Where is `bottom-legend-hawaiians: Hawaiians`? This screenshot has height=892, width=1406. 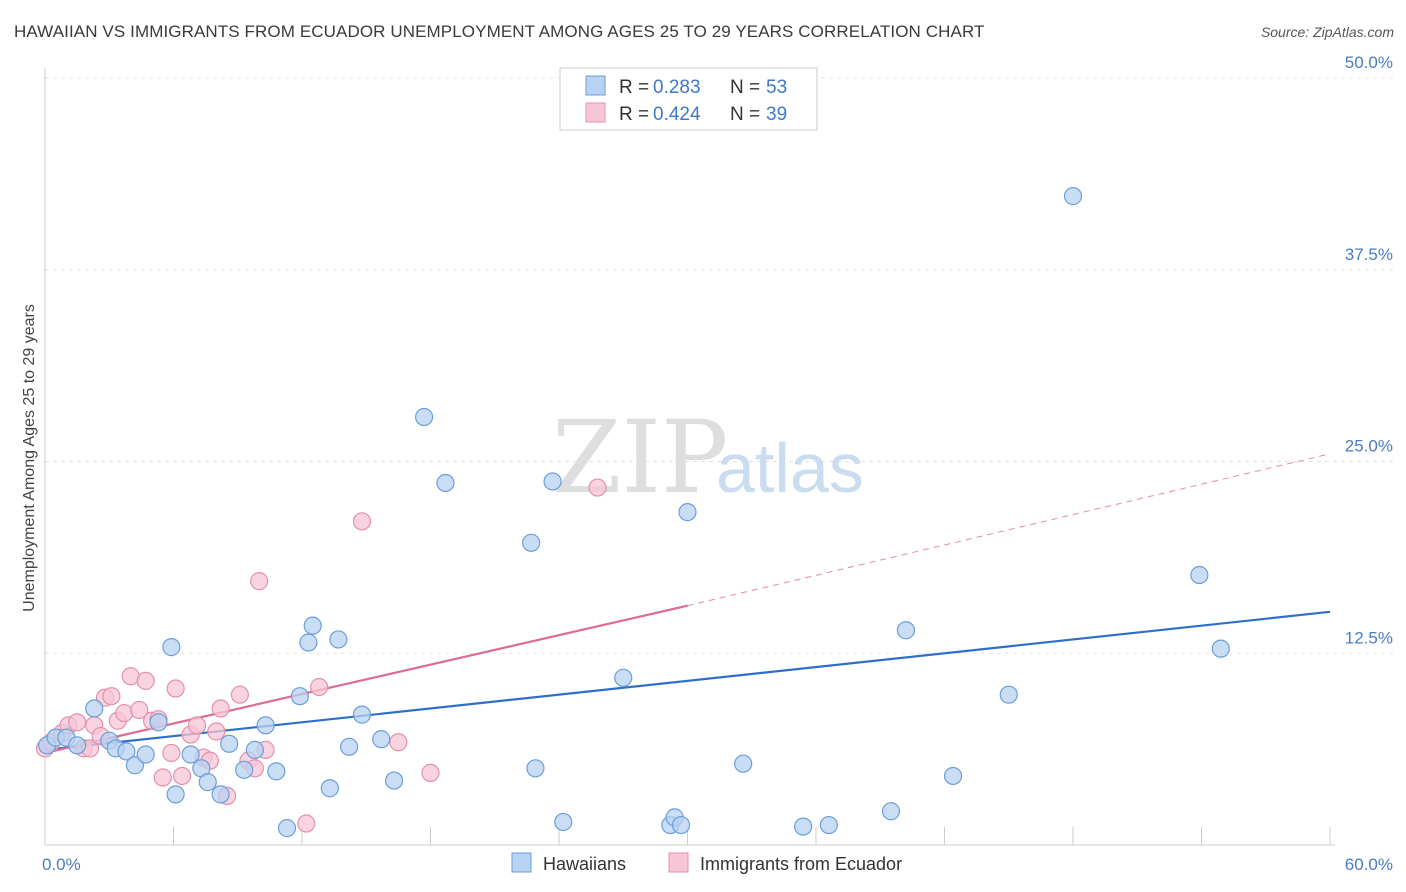 bottom-legend-hawaiians: Hawaiians is located at coordinates (584, 864).